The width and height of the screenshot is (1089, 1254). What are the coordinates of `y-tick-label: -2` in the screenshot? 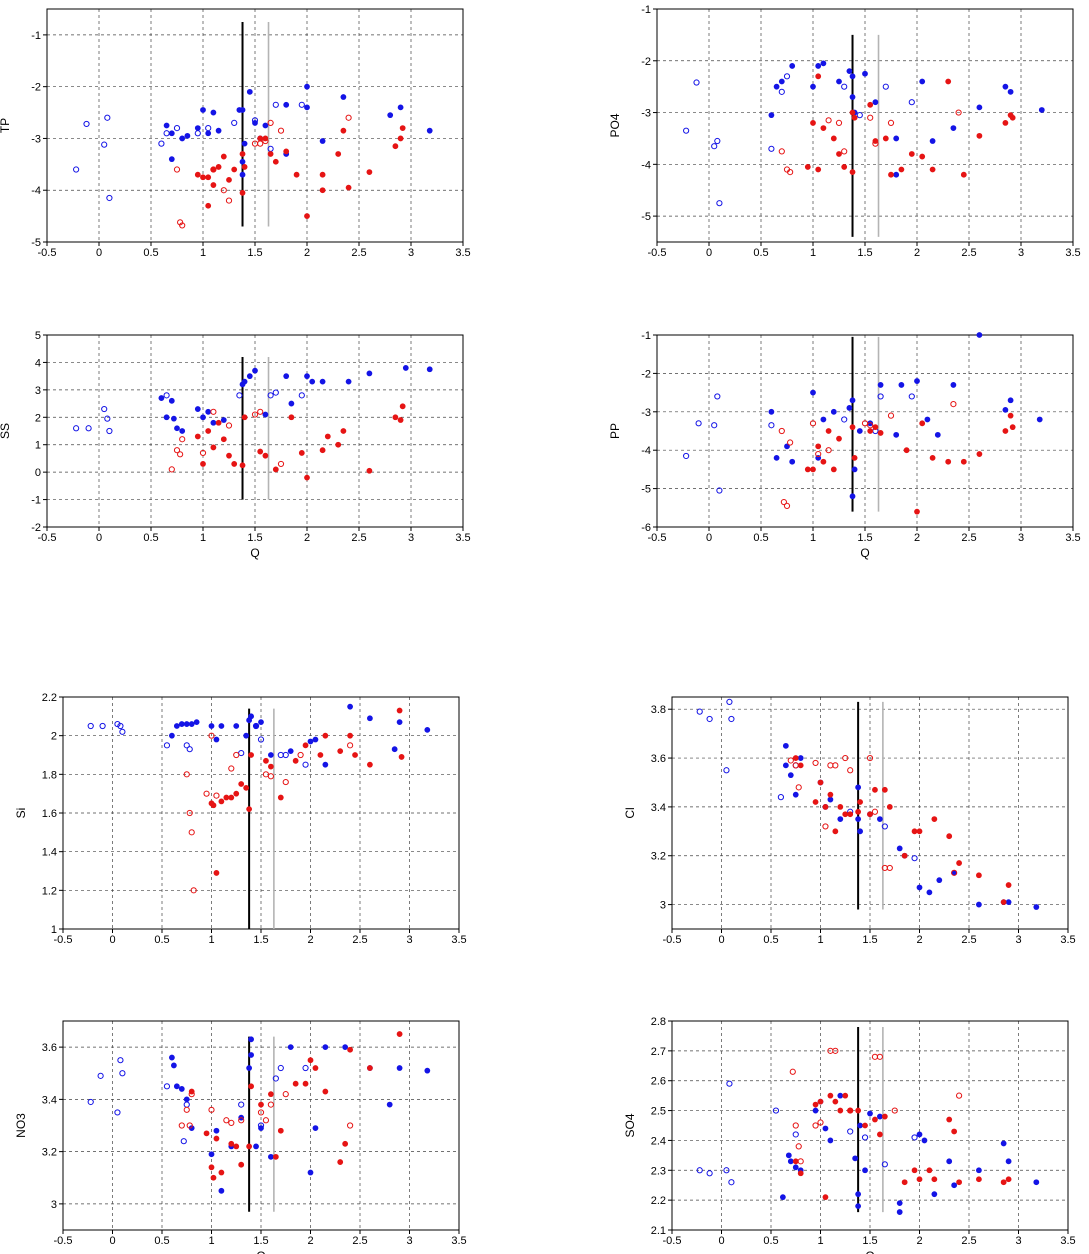 It's located at (646, 374).